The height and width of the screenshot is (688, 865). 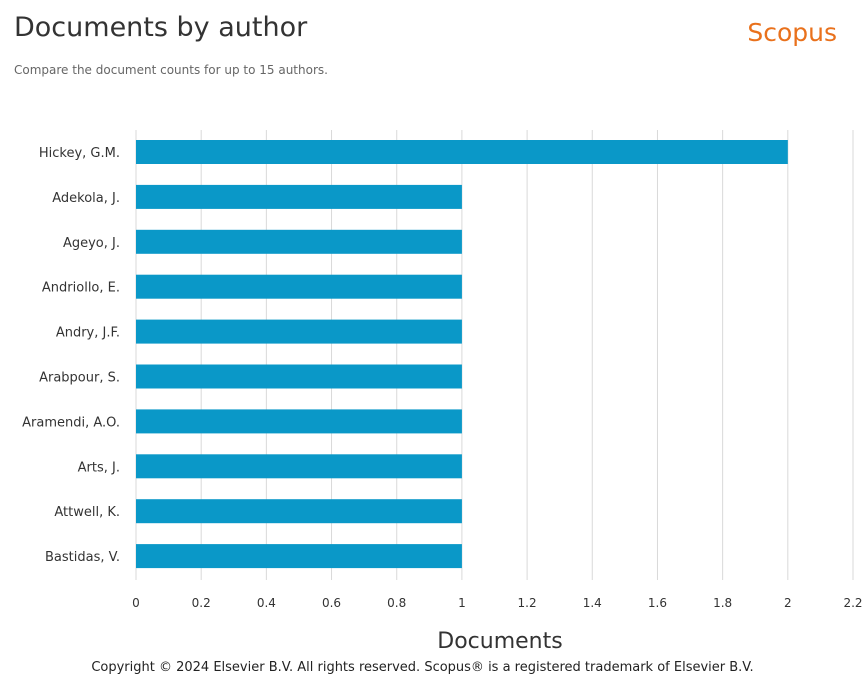 I want to click on x-tick-label: 1.2, so click(x=527, y=603).